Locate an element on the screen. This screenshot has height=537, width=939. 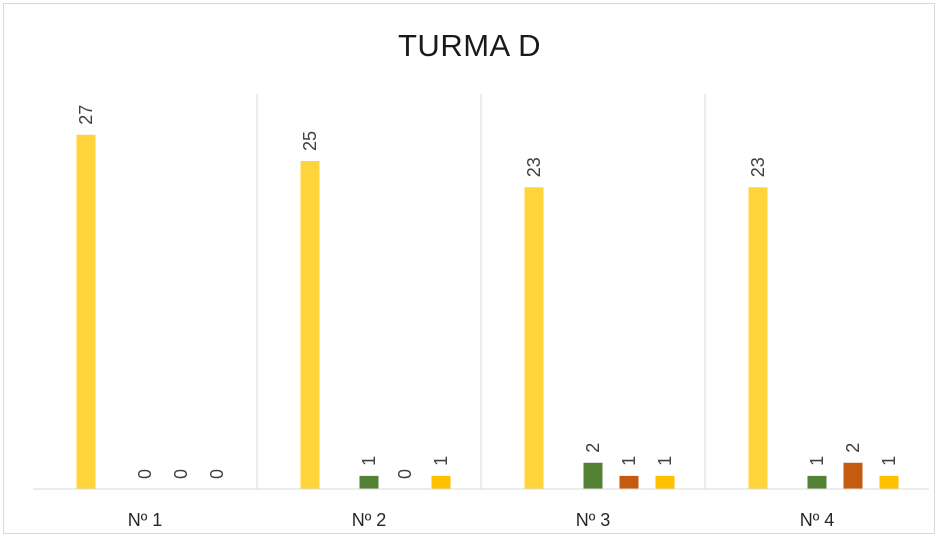
x-tick-label: Nº 3 is located at coordinates (593, 520).